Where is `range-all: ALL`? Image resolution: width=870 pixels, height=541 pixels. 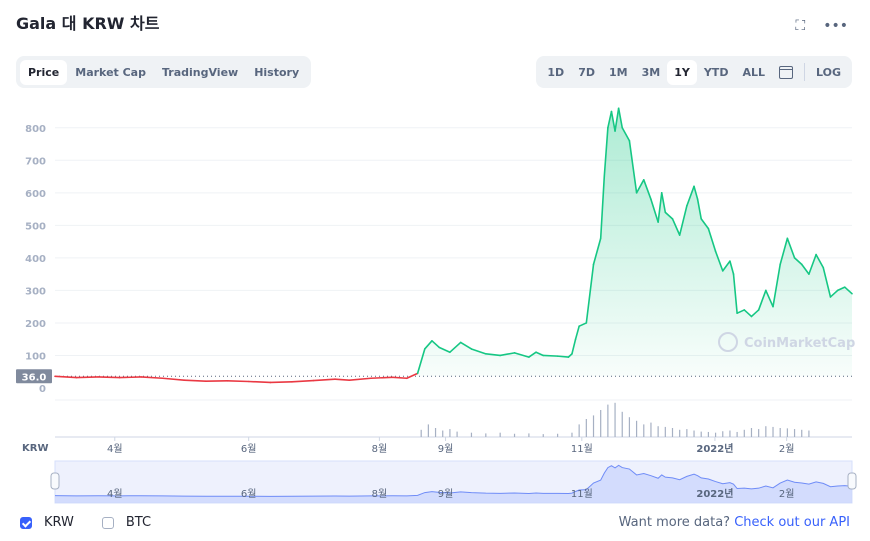
range-all: ALL is located at coordinates (753, 72).